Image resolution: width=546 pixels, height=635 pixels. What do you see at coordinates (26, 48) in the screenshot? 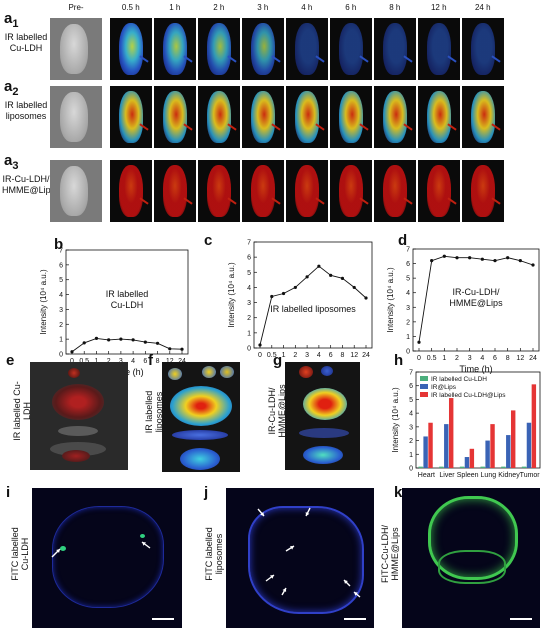
I see `row-label-line: Cu-LDH` at bounding box center [26, 48].